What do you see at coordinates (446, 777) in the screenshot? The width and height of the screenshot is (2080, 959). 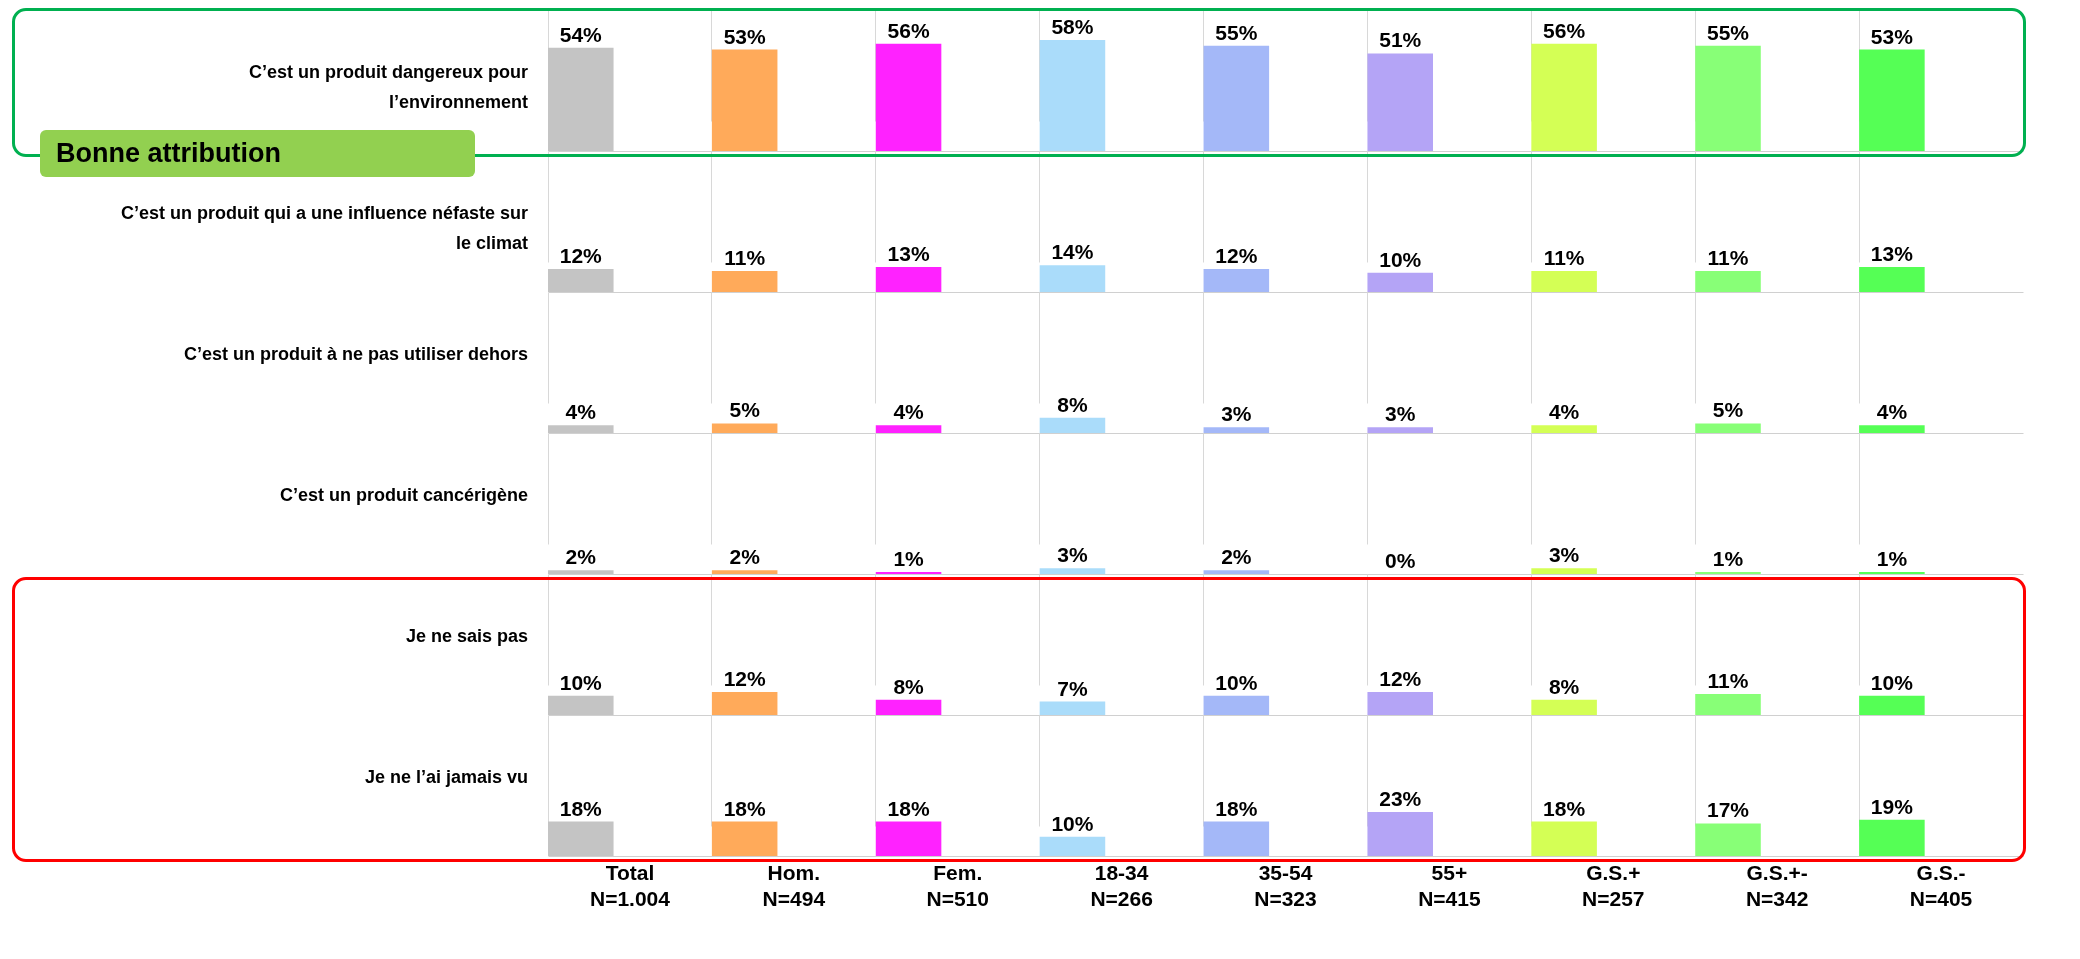 I see `y-axis-title: Je ne l’ai jamais vu` at bounding box center [446, 777].